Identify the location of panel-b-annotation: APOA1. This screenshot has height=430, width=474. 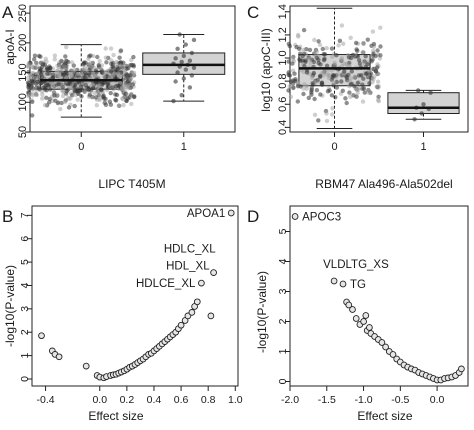
(206, 214).